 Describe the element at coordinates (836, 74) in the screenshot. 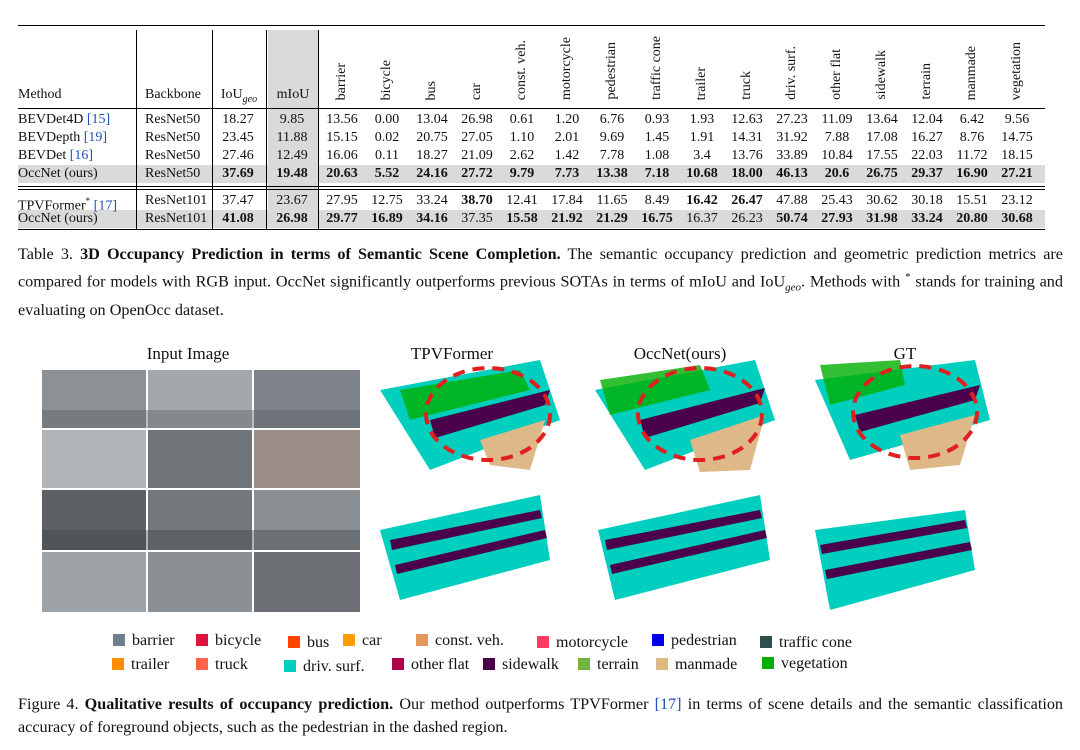

I see `column-header: other flat` at that location.